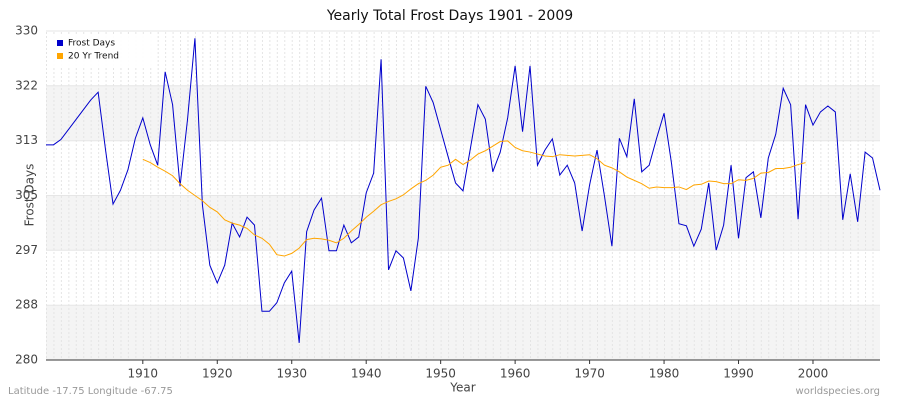 Image resolution: width=900 pixels, height=400 pixels. I want to click on y-axis-label: Frost Days, so click(30, 195).